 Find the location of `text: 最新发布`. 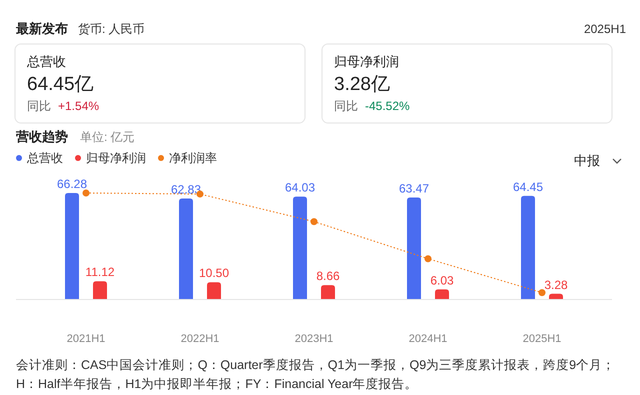

text: 最新发布 is located at coordinates (41, 28).